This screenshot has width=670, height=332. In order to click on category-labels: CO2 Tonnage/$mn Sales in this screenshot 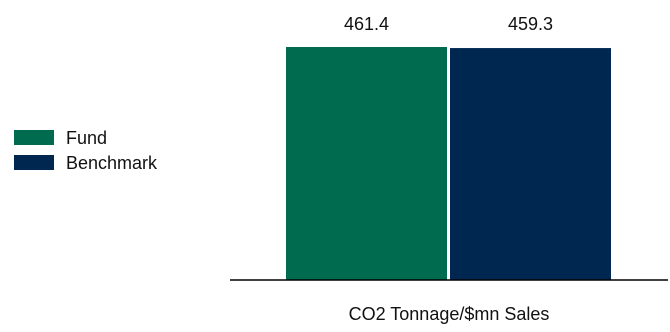, I will do `click(449, 314)`.